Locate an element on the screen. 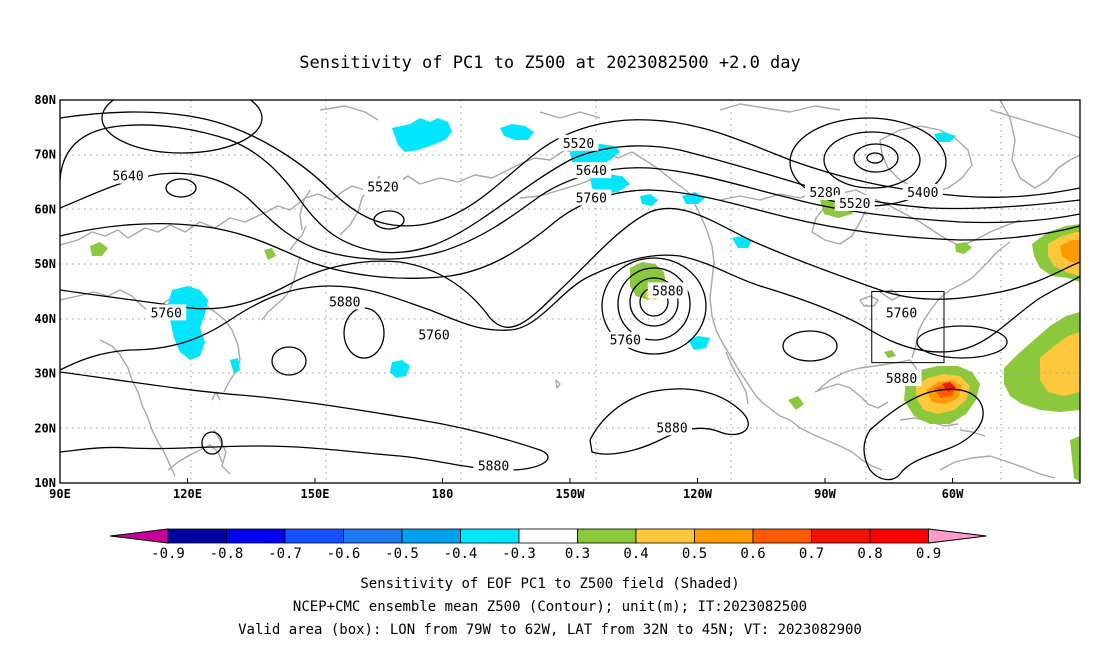  valid-area-box is located at coordinates (908, 327).